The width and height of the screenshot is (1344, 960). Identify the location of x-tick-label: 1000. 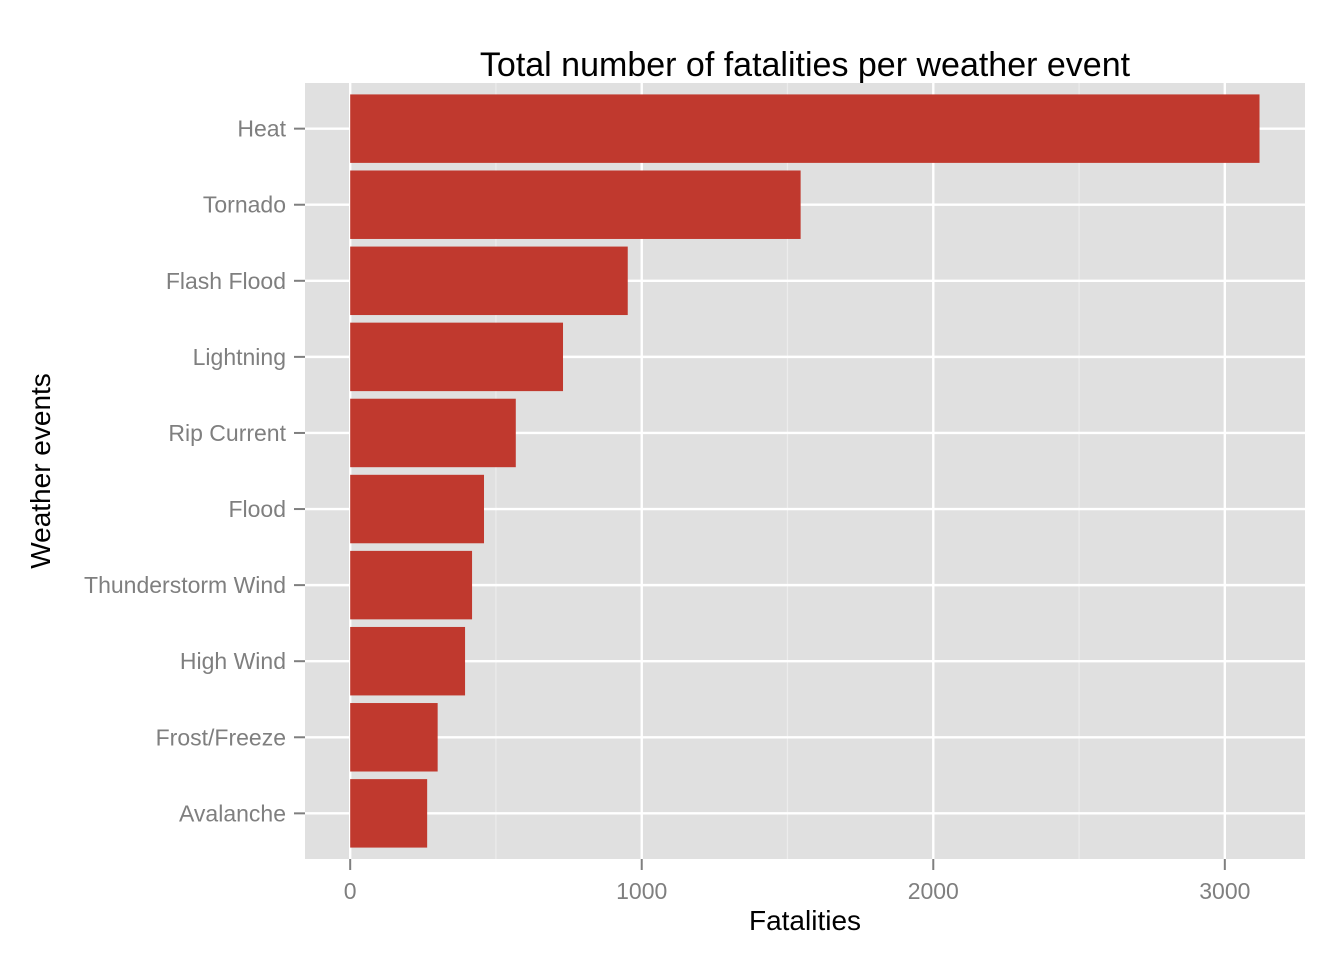
(641, 891).